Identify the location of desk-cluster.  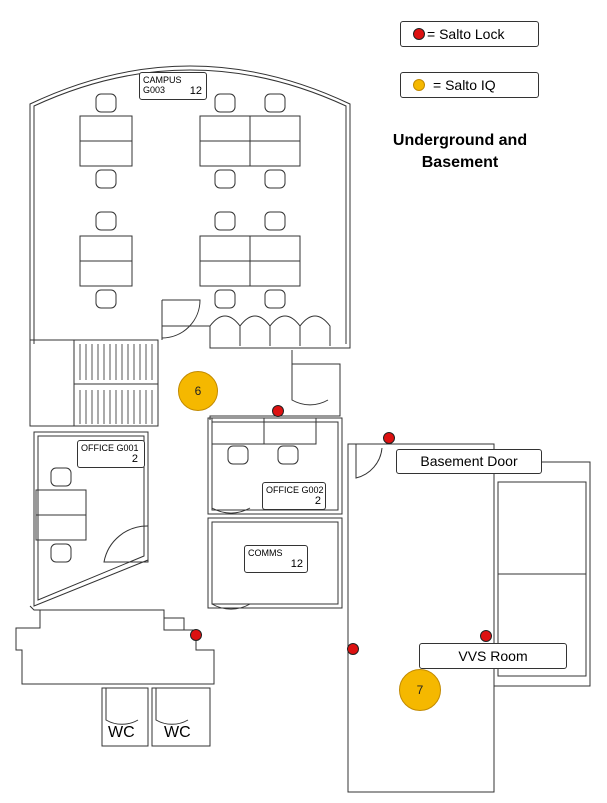
(190, 201).